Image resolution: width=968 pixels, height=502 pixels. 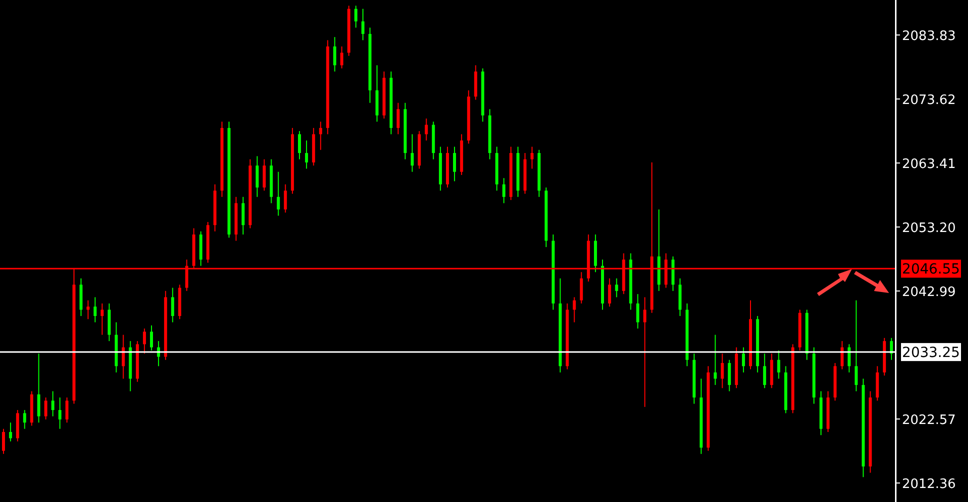 What do you see at coordinates (929, 292) in the screenshot?
I see `y-tick-label: 2042.99` at bounding box center [929, 292].